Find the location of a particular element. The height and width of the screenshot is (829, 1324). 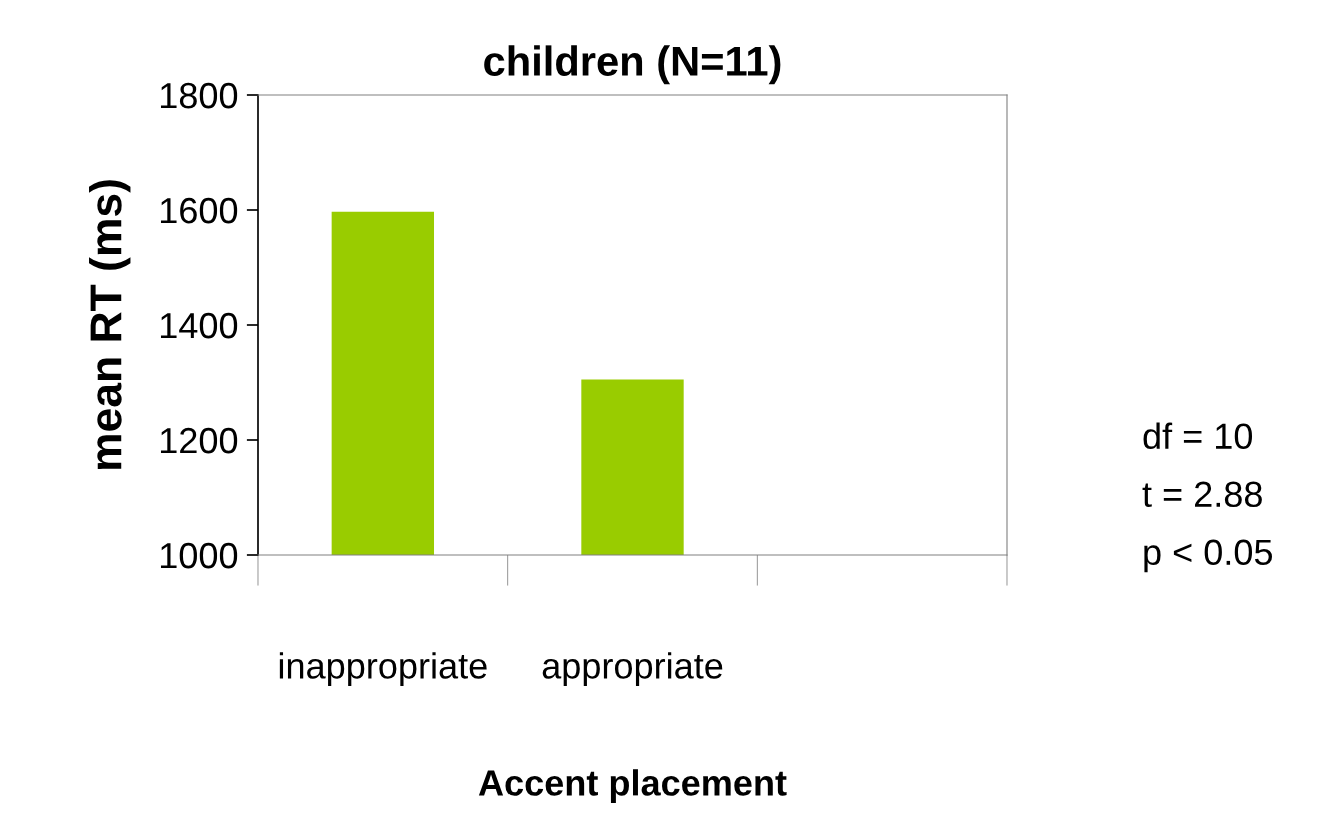

x-axis-title: Accent placement is located at coordinates (632, 786).